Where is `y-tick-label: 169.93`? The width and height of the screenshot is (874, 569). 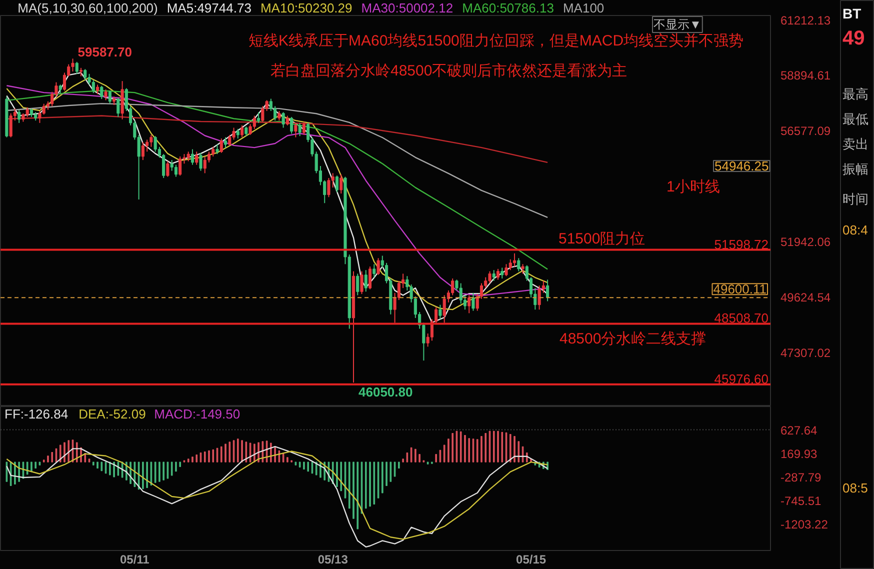
y-tick-label: 169.93 is located at coordinates (799, 453).